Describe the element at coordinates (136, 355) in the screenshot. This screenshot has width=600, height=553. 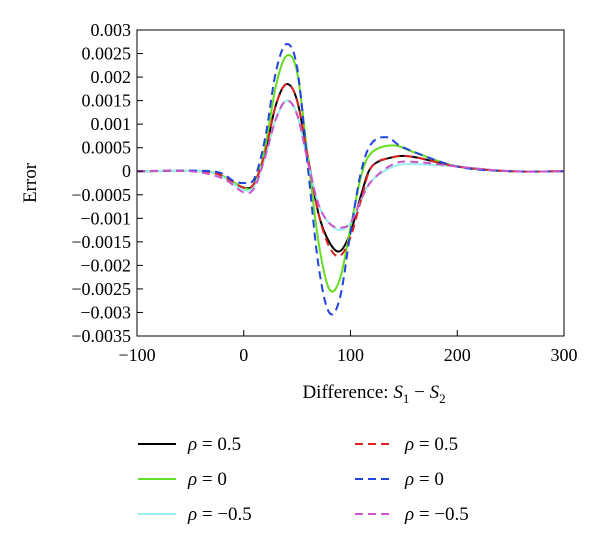
I see `x-tick-label: −100` at that location.